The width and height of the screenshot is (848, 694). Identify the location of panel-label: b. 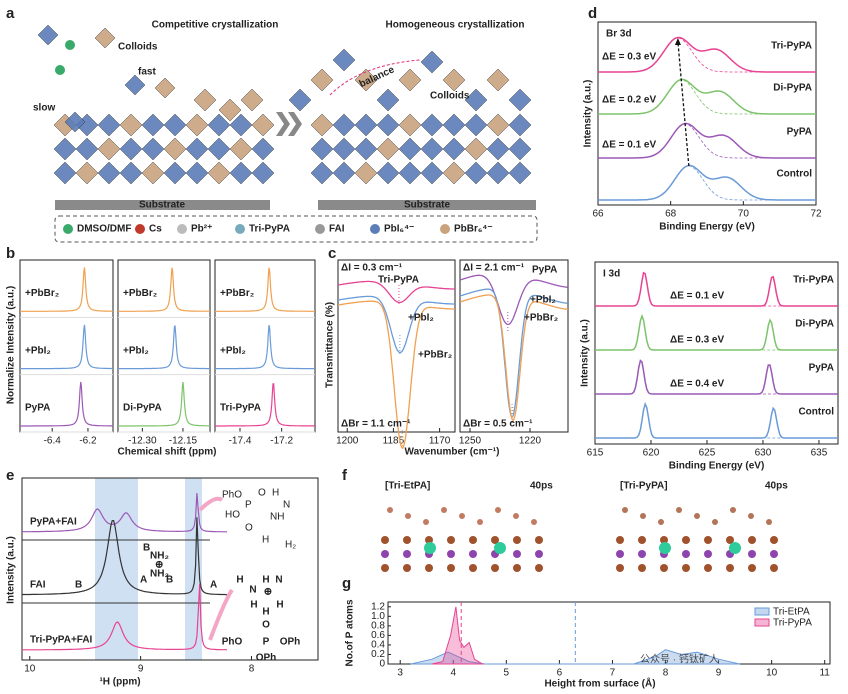
(10, 253).